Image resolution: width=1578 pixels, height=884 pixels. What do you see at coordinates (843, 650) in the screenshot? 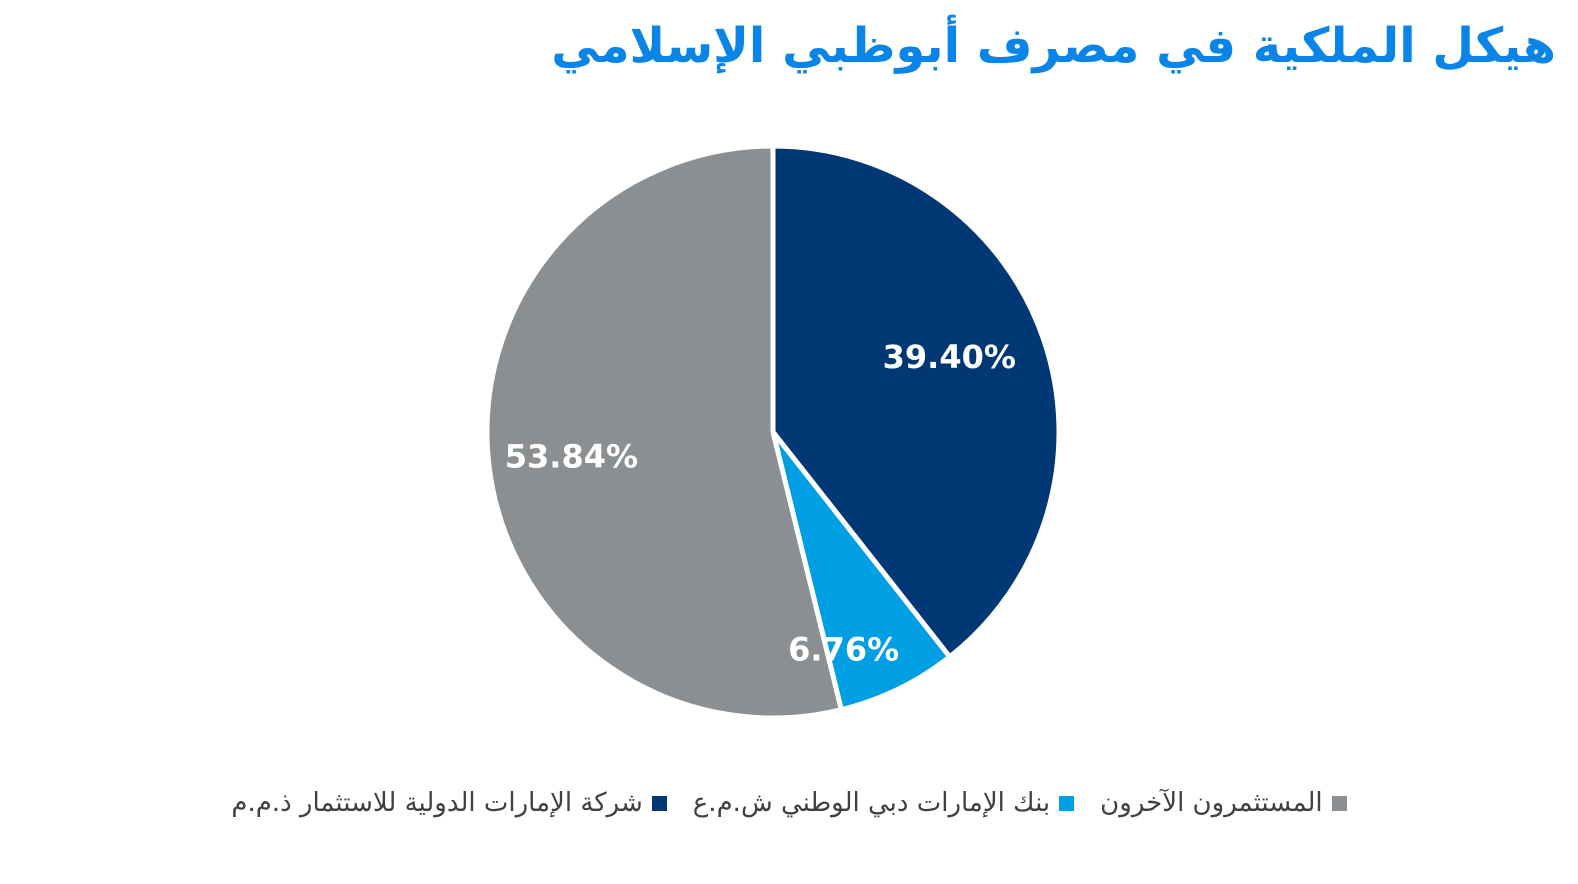
I see `data-label-emirates-nbd: 6.76%` at bounding box center [843, 650].